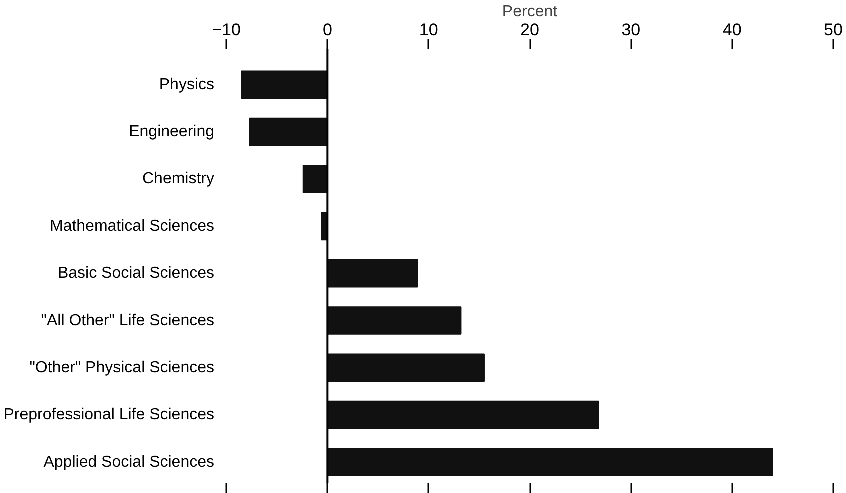  Describe the element at coordinates (109, 415) in the screenshot. I see `y-tick-label: Preprofessional Life Sciences` at that location.